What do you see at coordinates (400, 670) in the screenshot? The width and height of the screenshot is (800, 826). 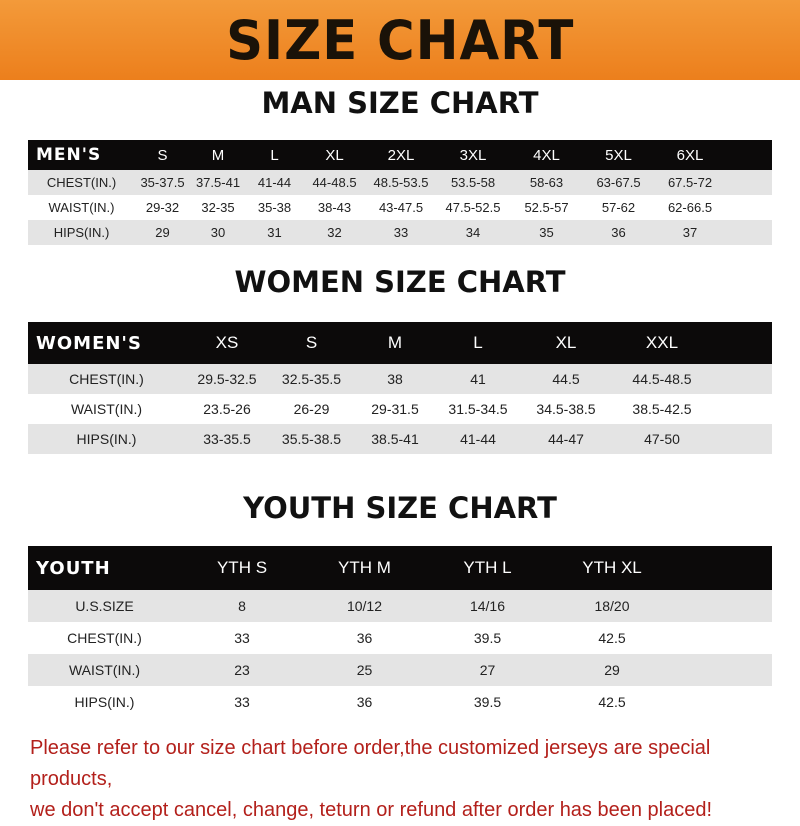 I see `table-row: WAIST(IN.) 23 25 27 29` at bounding box center [400, 670].